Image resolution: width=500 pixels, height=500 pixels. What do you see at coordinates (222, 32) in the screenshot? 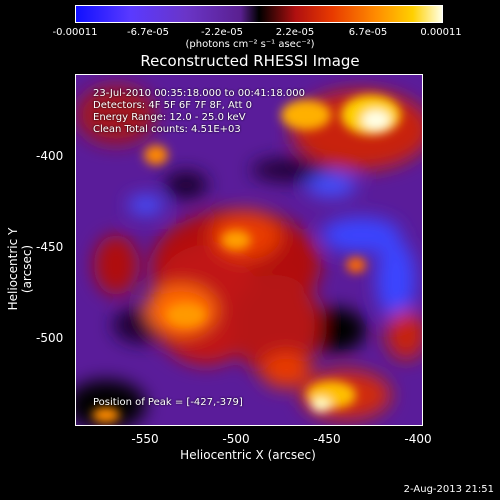
I see `colorbar-tick: -2.2e-05` at bounding box center [222, 32].